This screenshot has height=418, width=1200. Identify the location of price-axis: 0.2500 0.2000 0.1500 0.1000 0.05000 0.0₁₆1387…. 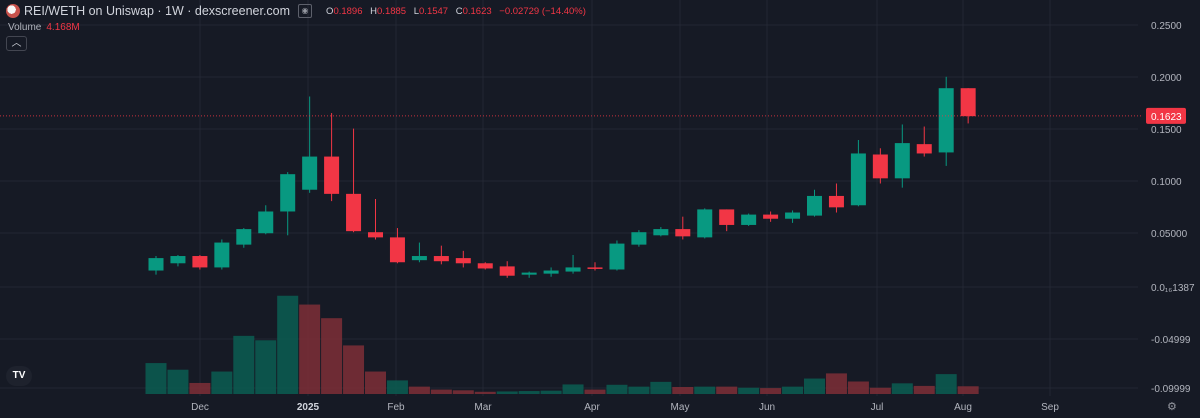
(1170, 208).